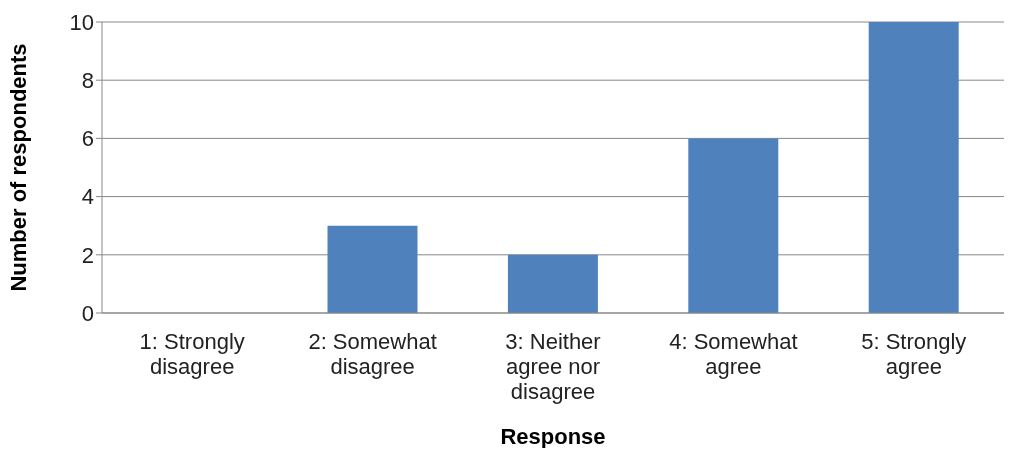 This screenshot has height=456, width=1017. I want to click on y-tick-label: 0, so click(87, 313).